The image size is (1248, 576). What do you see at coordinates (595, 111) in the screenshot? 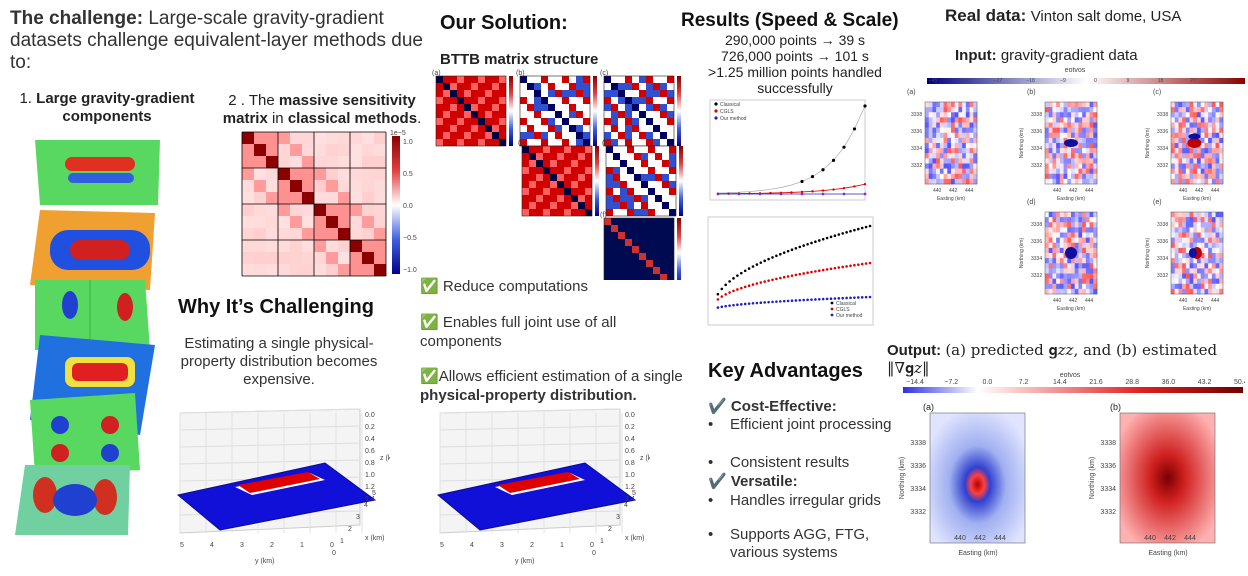
I see `bttb-colorbar` at bounding box center [595, 111].